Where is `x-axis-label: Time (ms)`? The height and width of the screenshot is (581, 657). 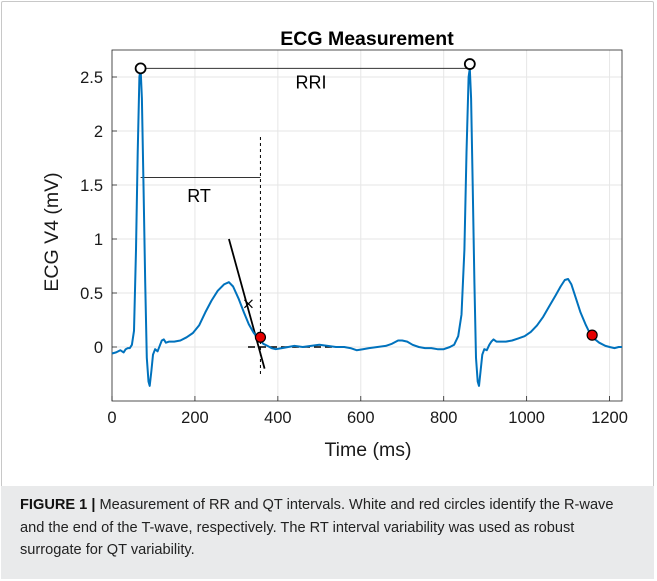 x-axis-label: Time (ms) is located at coordinates (367, 450).